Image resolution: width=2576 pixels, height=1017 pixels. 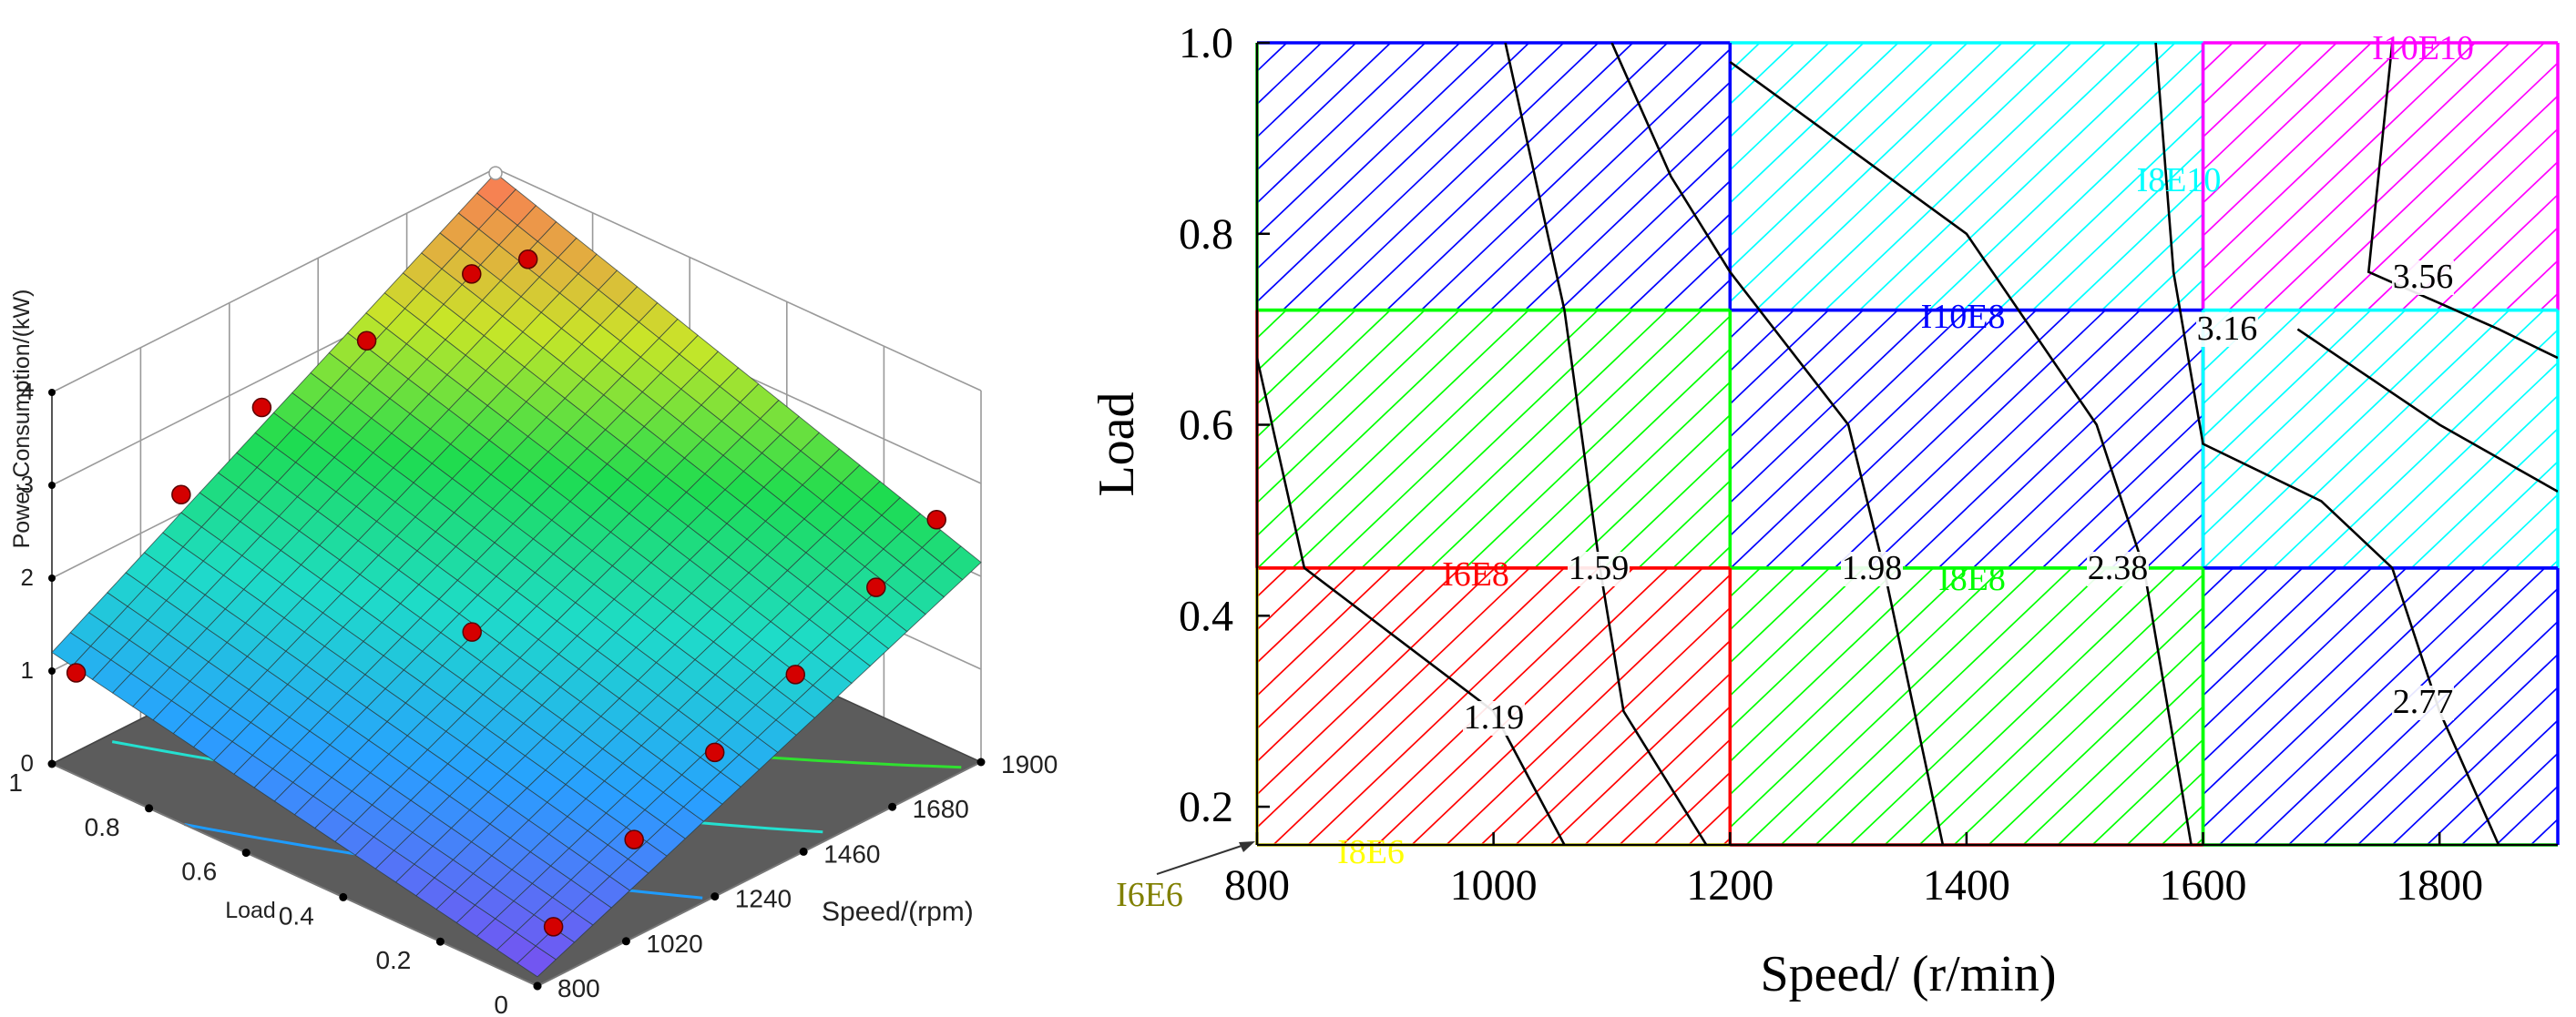 I want to click on region-i8e10, so click(x=1966, y=176).